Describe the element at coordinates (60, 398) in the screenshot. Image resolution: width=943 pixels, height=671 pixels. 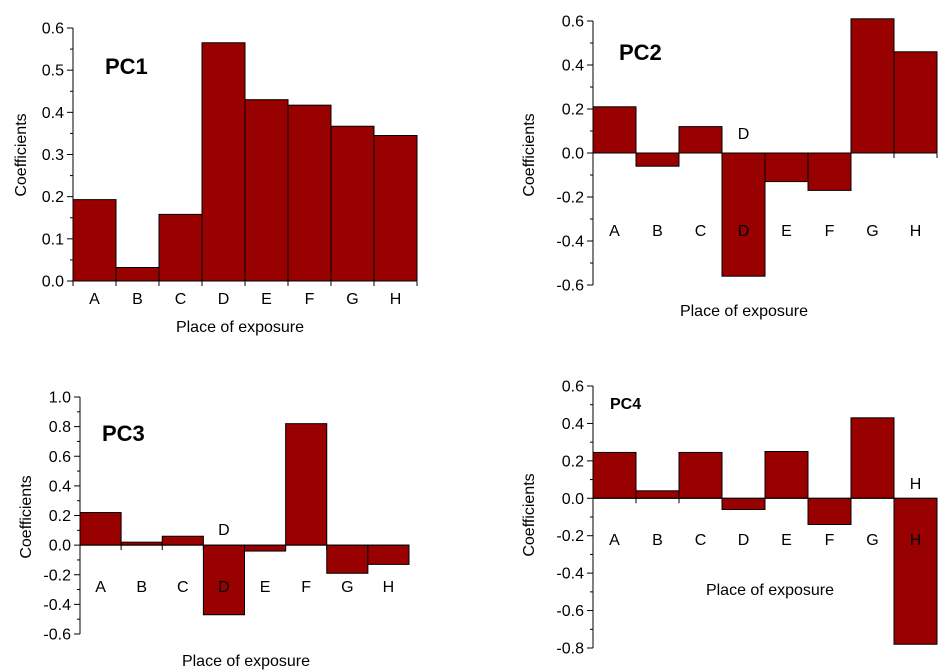
I see `y-tick-label: 1.0` at that location.